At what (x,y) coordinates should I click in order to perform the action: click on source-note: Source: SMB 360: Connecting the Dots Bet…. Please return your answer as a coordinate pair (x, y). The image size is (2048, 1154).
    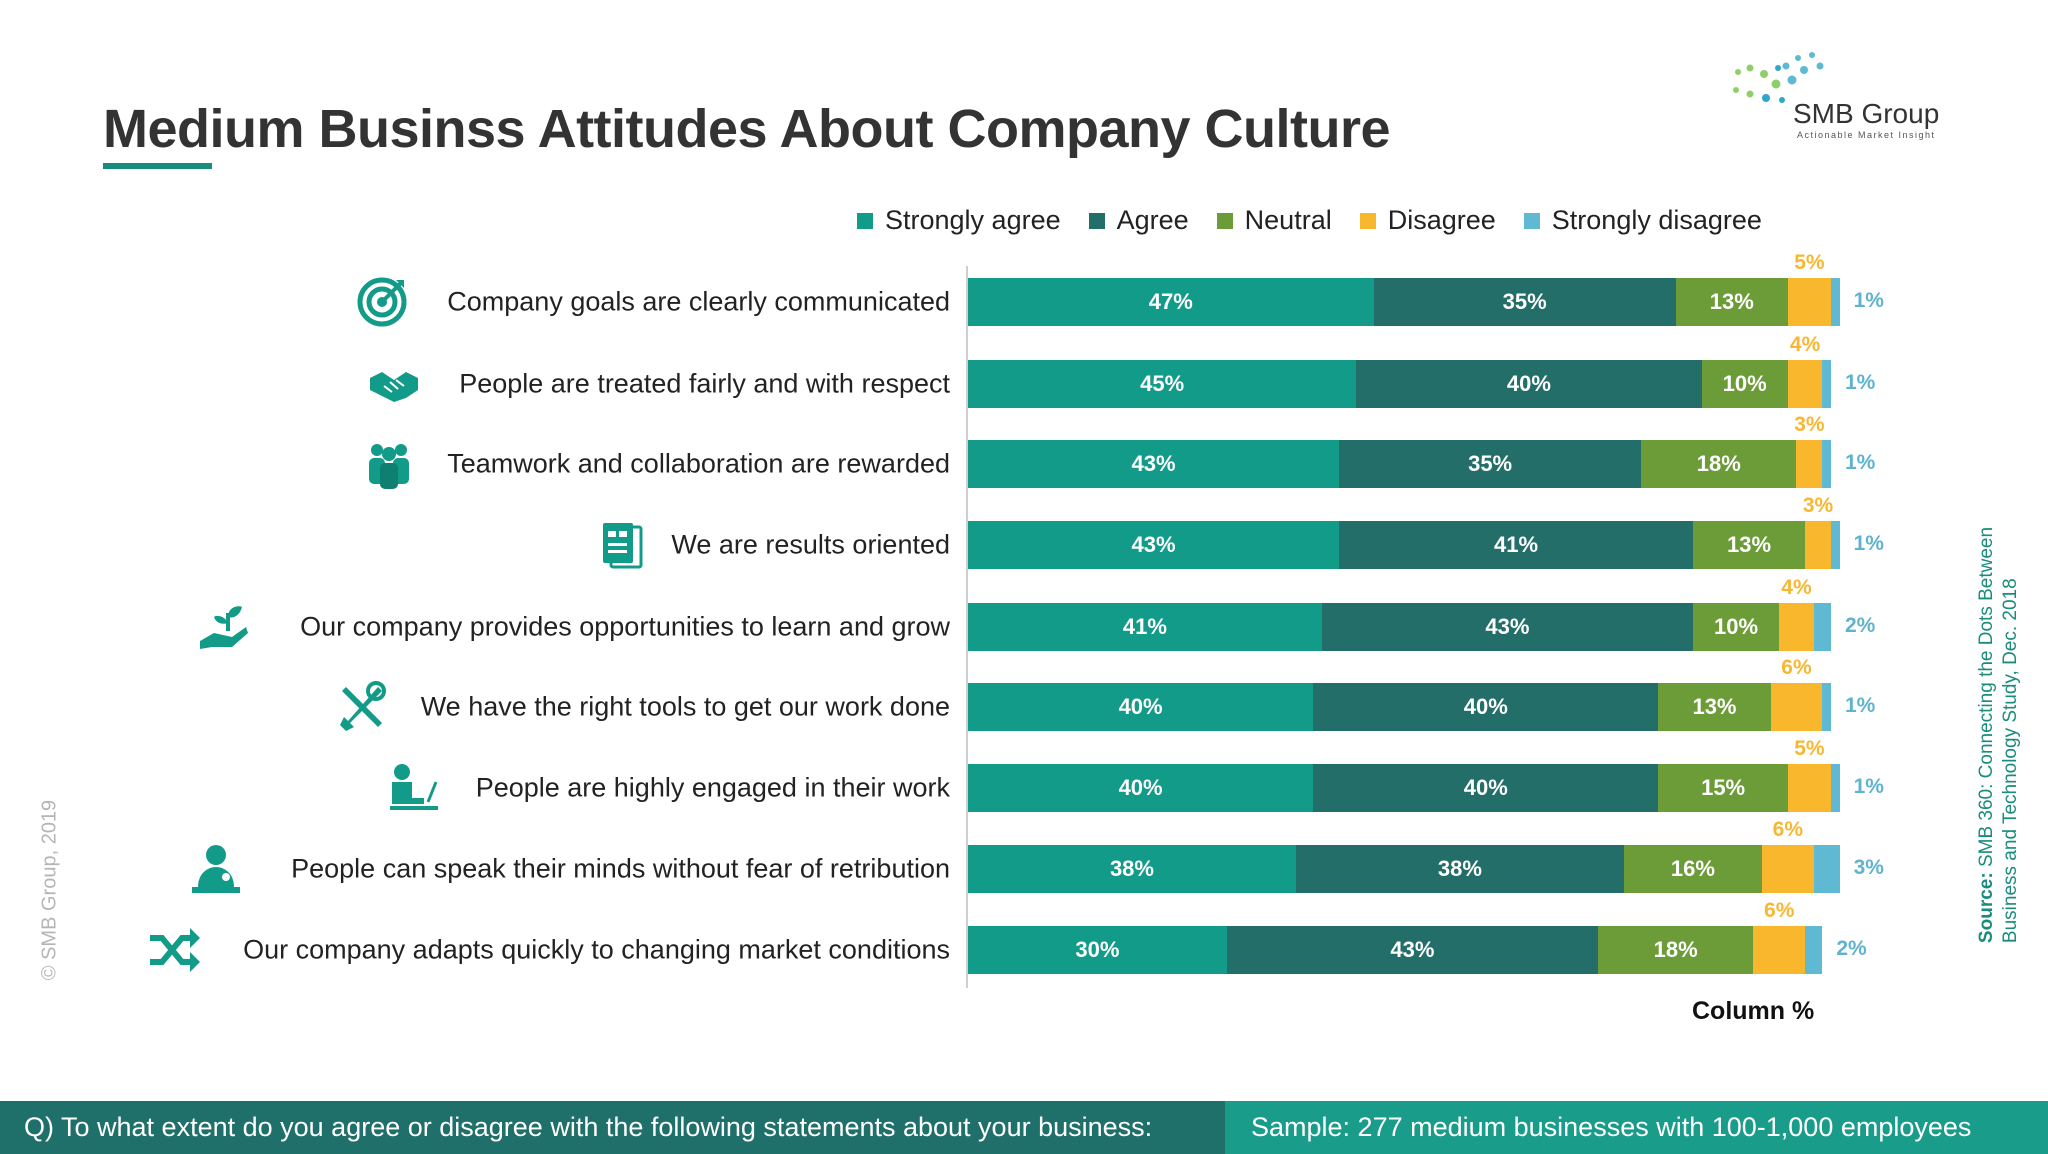
    Looking at the image, I should click on (1999, 735).